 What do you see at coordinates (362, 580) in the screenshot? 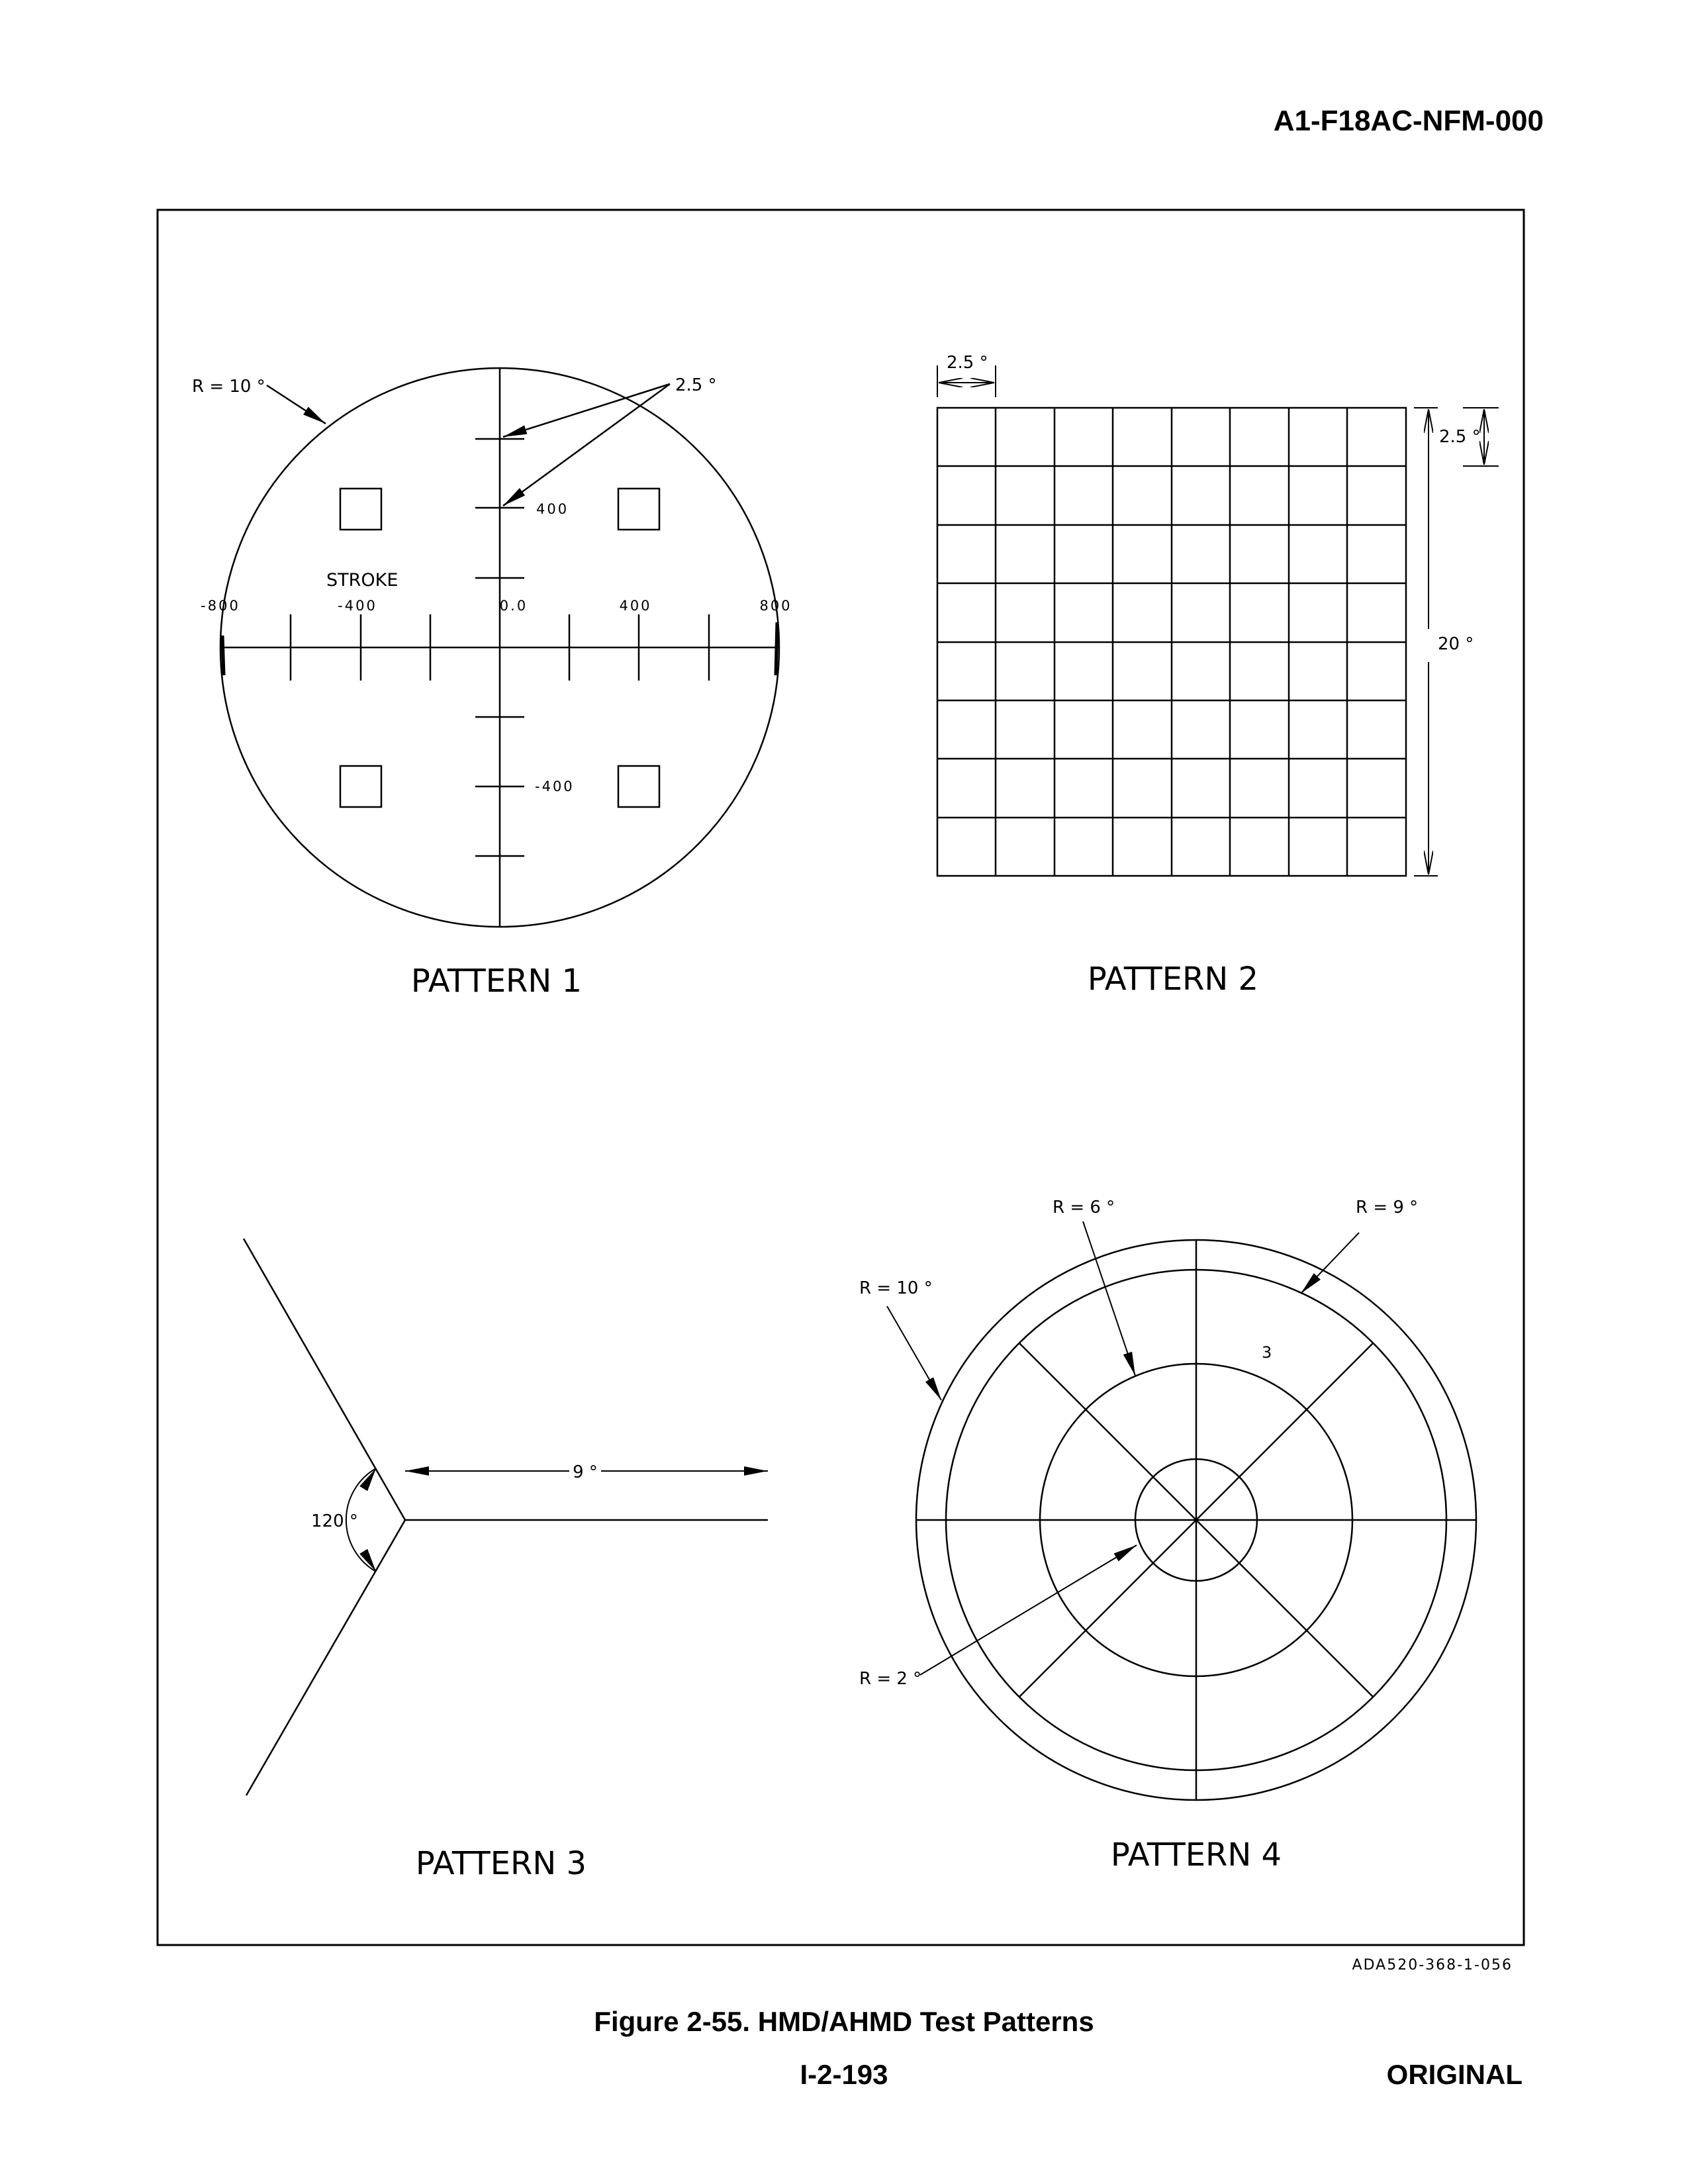
I see `pattern1-mode-label: STROKE` at bounding box center [362, 580].